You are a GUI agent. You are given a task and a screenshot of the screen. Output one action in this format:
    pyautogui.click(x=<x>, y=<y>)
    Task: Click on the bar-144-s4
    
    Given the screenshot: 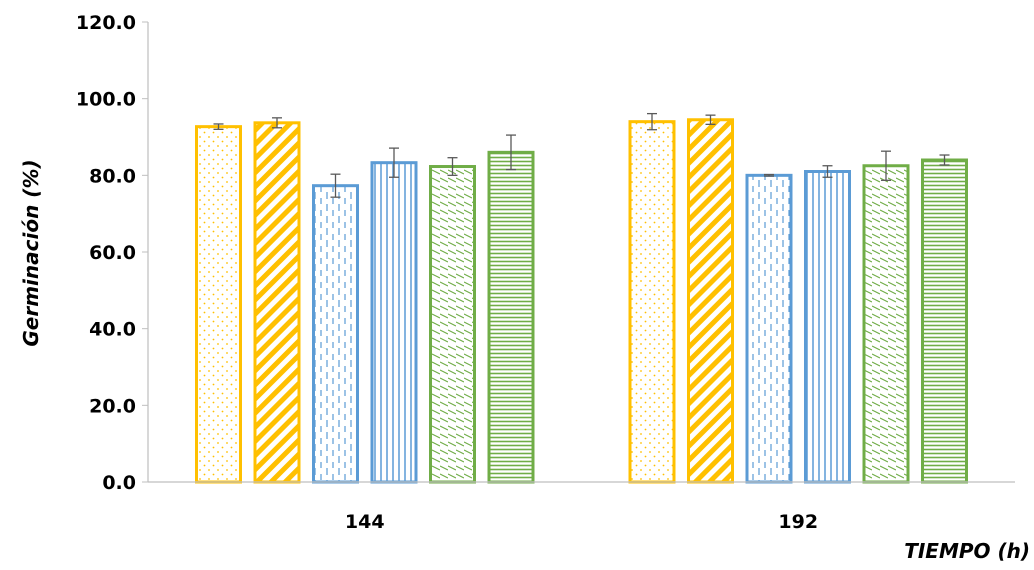 What is the action you would take?
    pyautogui.click(x=394, y=322)
    